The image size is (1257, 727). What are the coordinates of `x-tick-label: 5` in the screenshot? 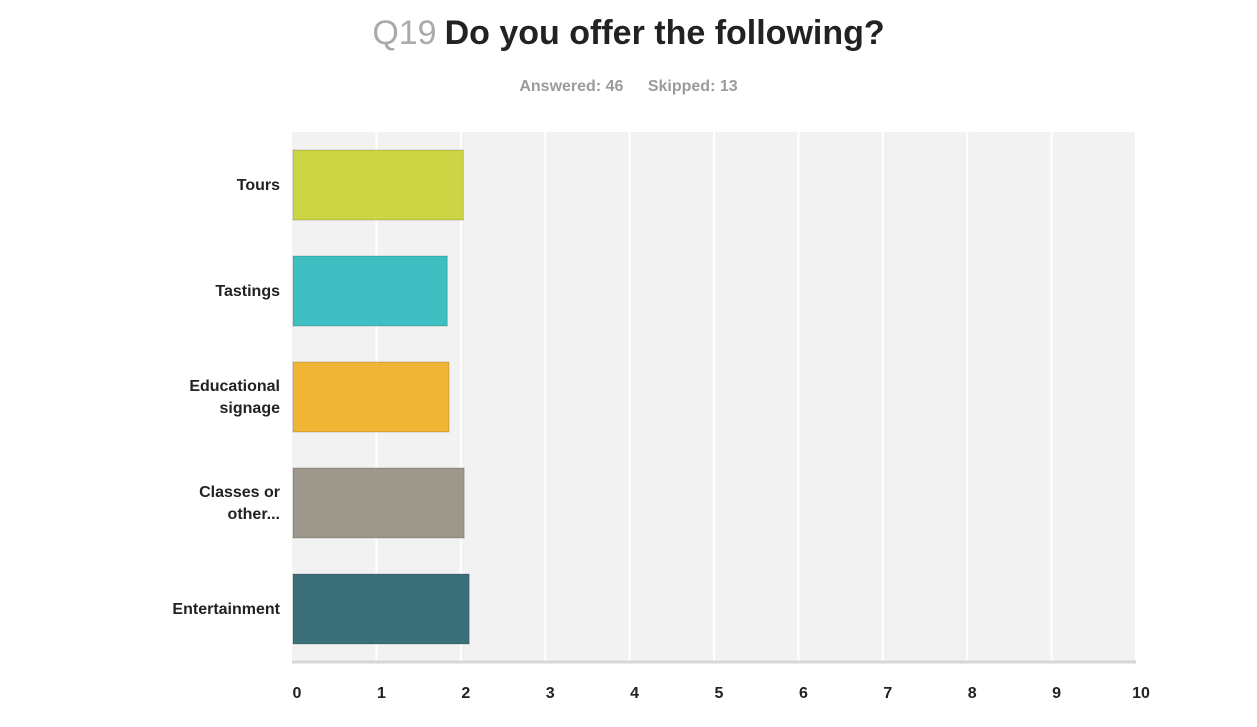 It's located at (719, 693).